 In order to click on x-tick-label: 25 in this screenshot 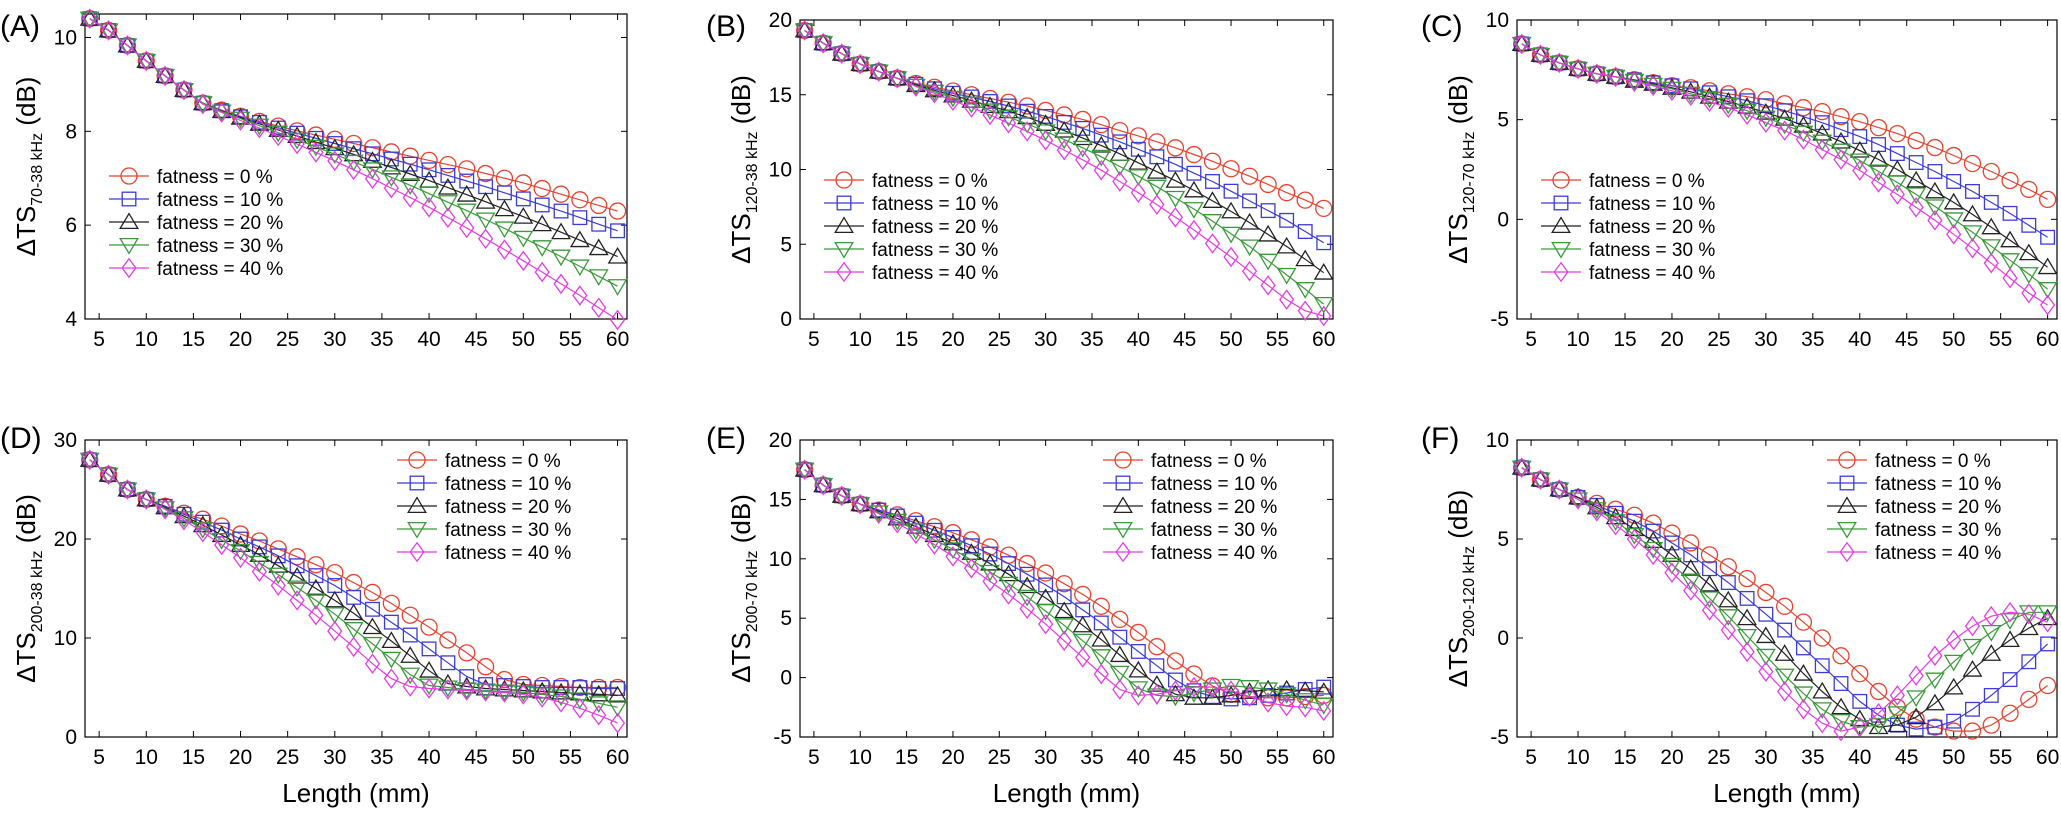, I will do `click(999, 757)`.